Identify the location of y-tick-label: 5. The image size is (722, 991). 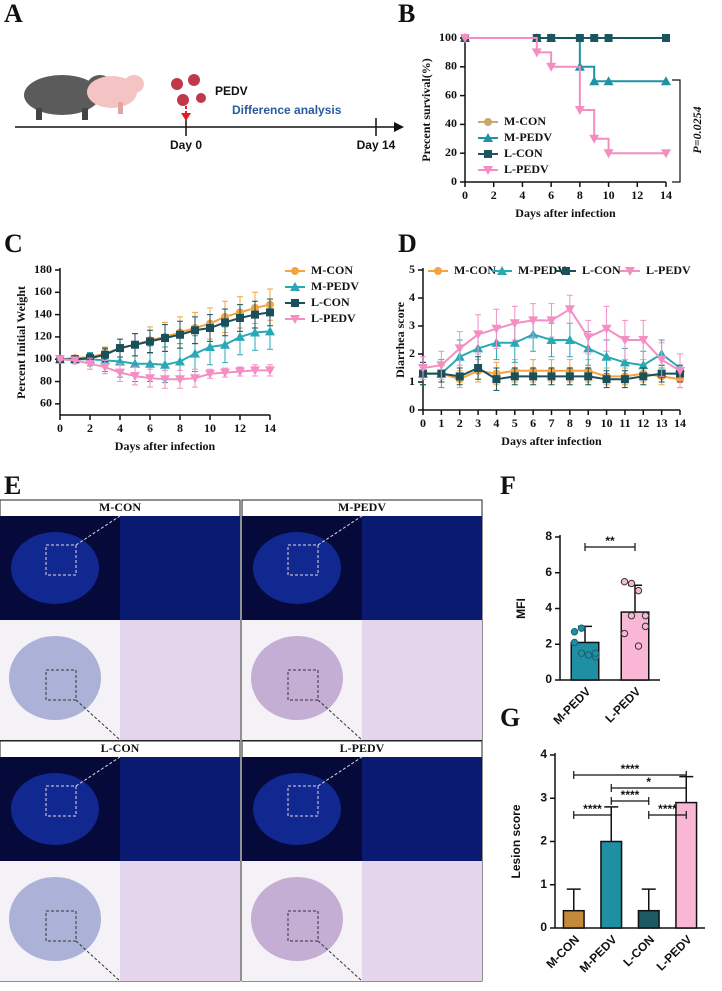
(412, 269).